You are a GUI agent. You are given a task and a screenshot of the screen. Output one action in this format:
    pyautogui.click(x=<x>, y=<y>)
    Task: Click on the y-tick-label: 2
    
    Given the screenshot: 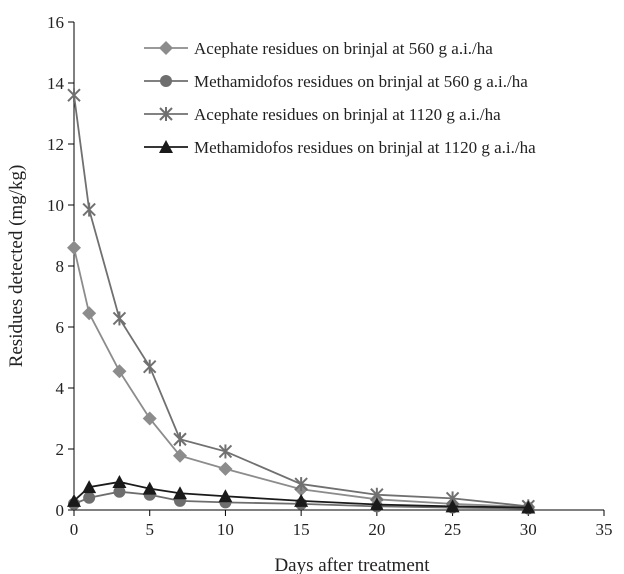 What is the action you would take?
    pyautogui.click(x=60, y=449)
    